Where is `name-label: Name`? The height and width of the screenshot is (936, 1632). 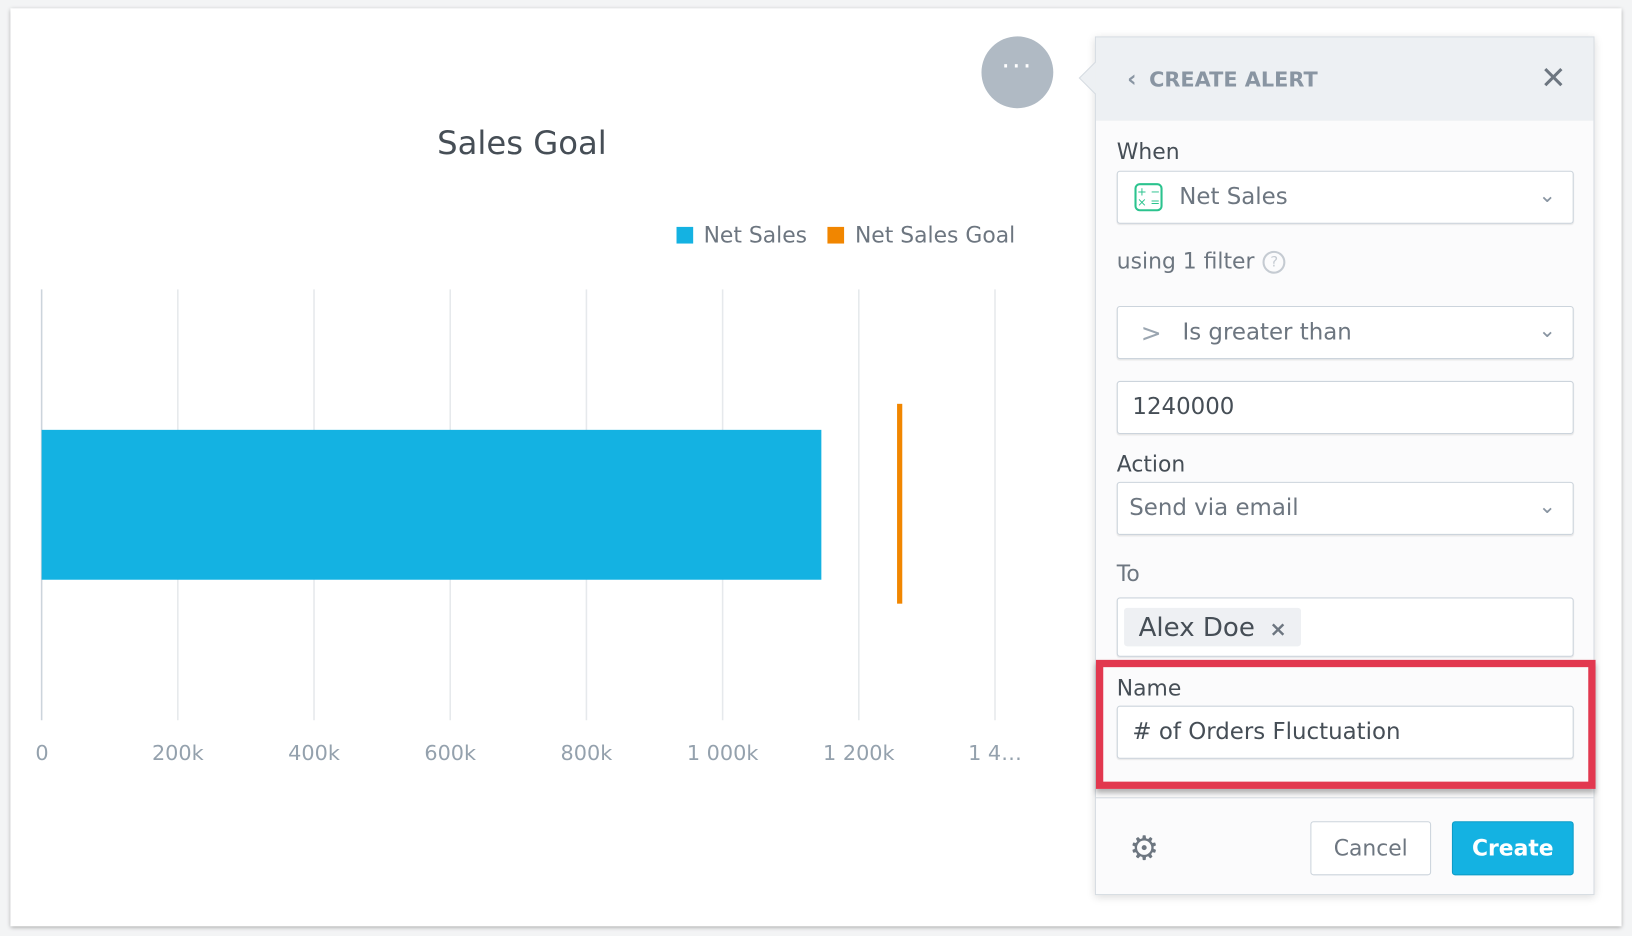
name-label: Name is located at coordinates (1149, 688).